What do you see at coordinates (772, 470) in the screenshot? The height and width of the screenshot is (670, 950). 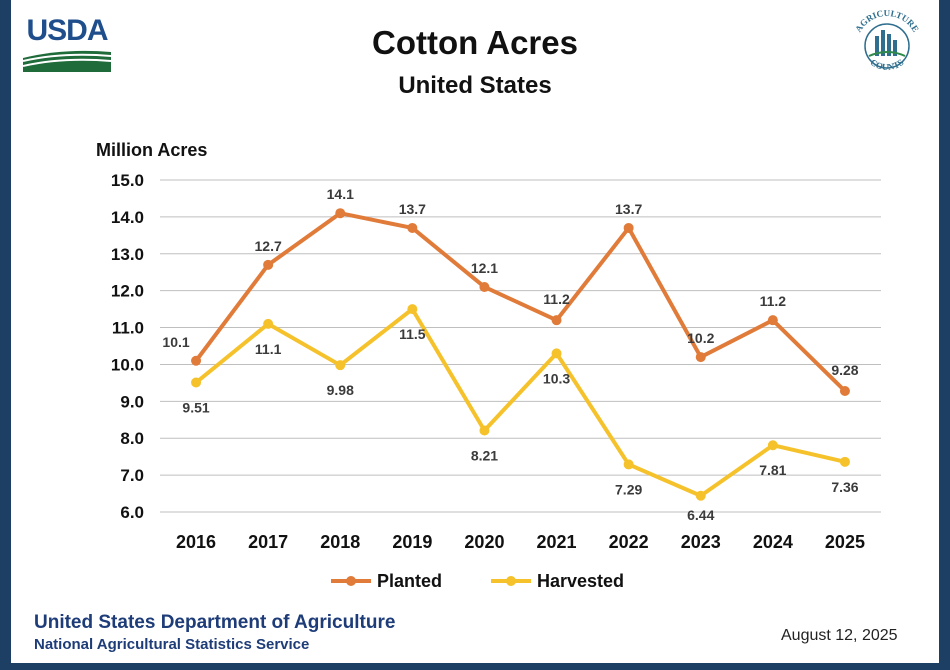 I see `data-label-harvested: 7.81` at bounding box center [772, 470].